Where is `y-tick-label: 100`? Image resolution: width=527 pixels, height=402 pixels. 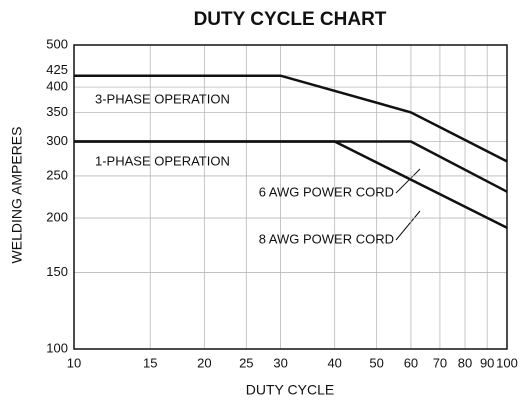
y-tick-label: 100 is located at coordinates (57, 347).